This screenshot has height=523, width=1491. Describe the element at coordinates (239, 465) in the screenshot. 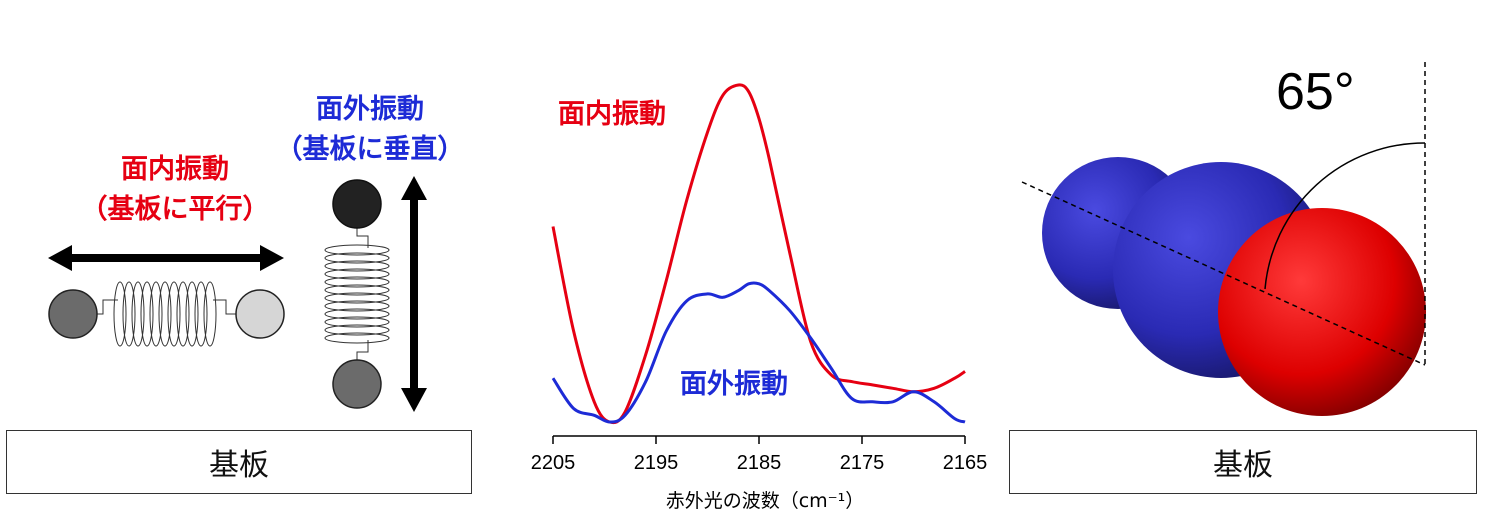

I see `substrate-left-label: 基板` at that location.